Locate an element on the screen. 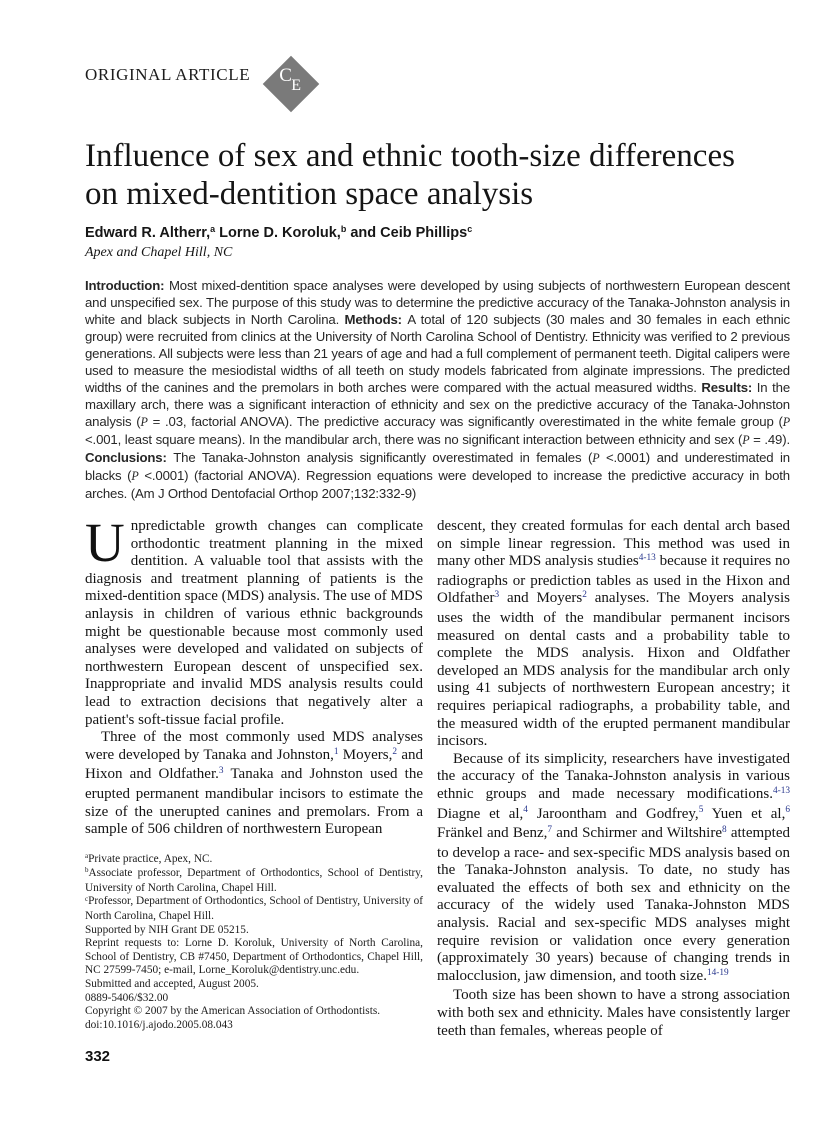 The height and width of the screenshot is (1122, 838). footnote-doi: doi:10.1016/j.ajodo.2005.08.043 is located at coordinates (159, 1024).